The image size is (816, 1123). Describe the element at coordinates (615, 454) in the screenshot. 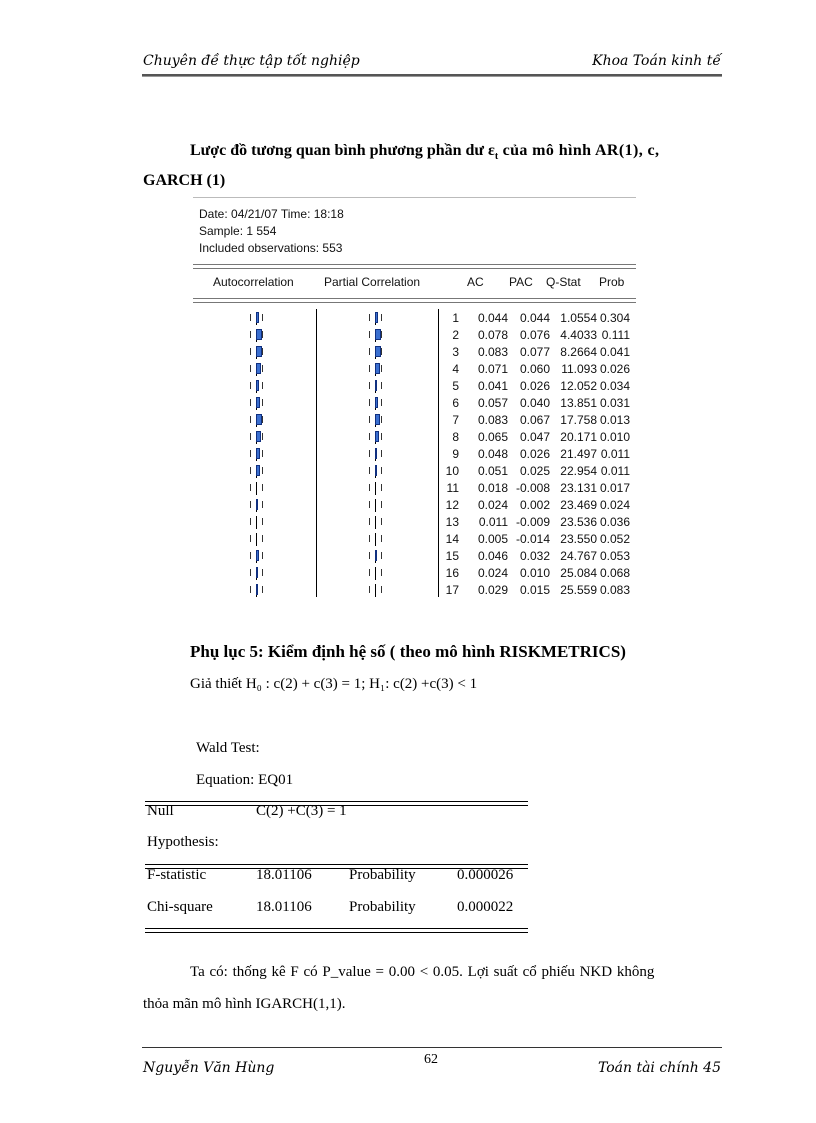

I see `prob-value: 0.011` at that location.